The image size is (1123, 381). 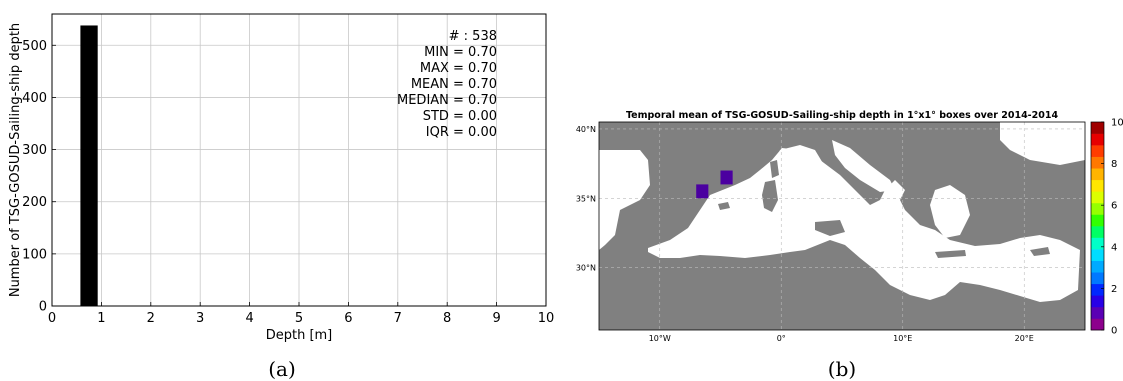 What do you see at coordinates (1024, 338) in the screenshot?
I see `map-lon-tick-label: 20°E` at bounding box center [1024, 338].